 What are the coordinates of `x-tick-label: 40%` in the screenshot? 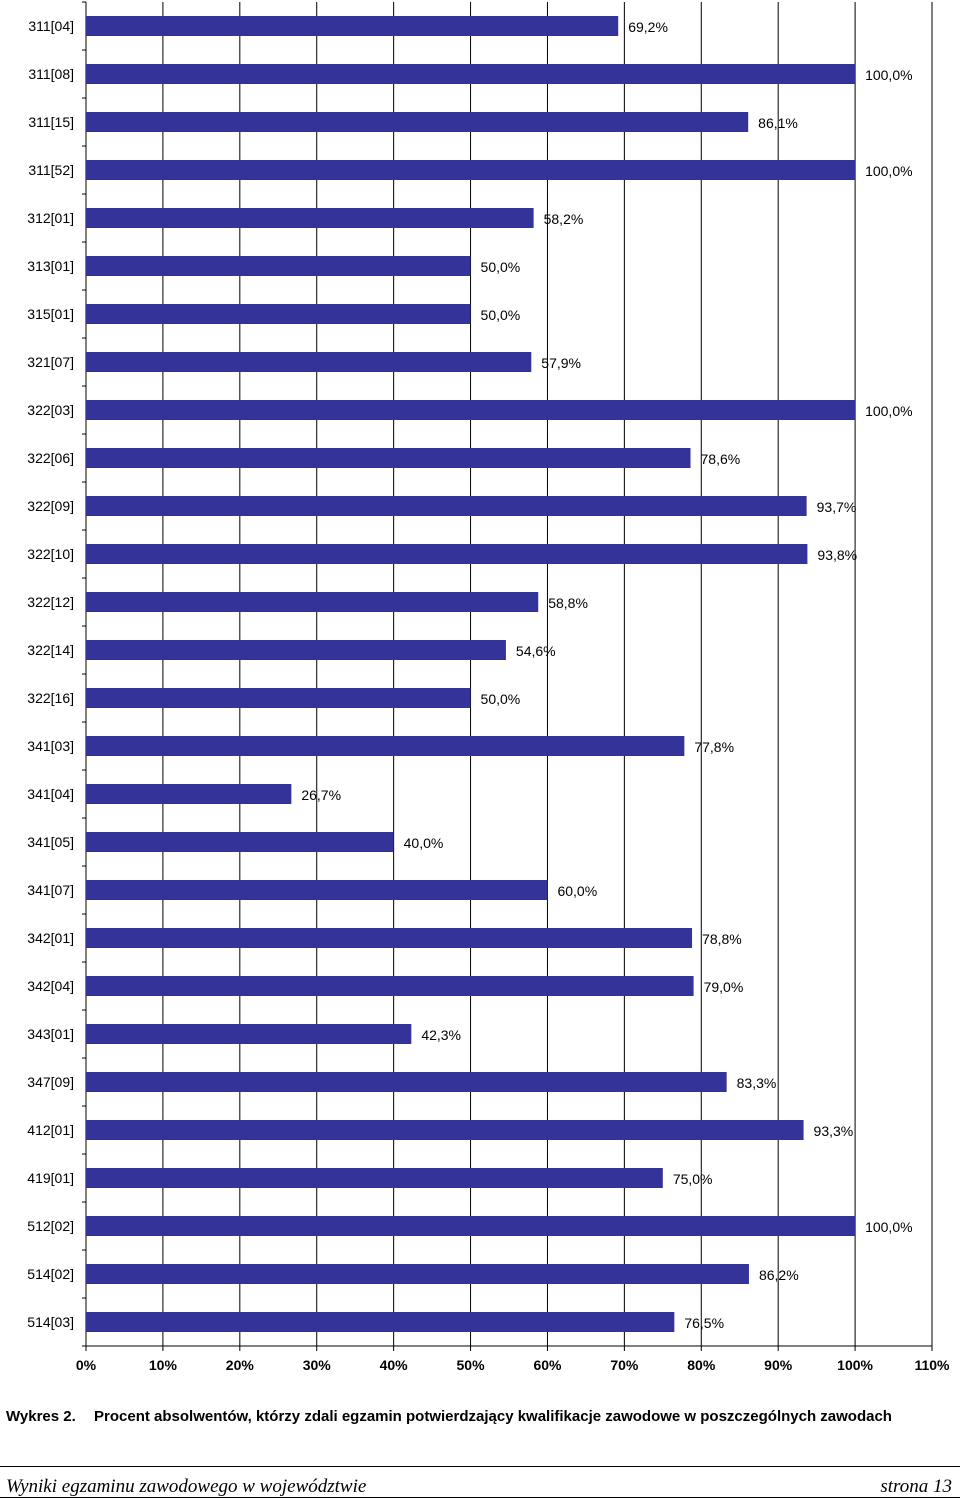 It's located at (394, 1365).